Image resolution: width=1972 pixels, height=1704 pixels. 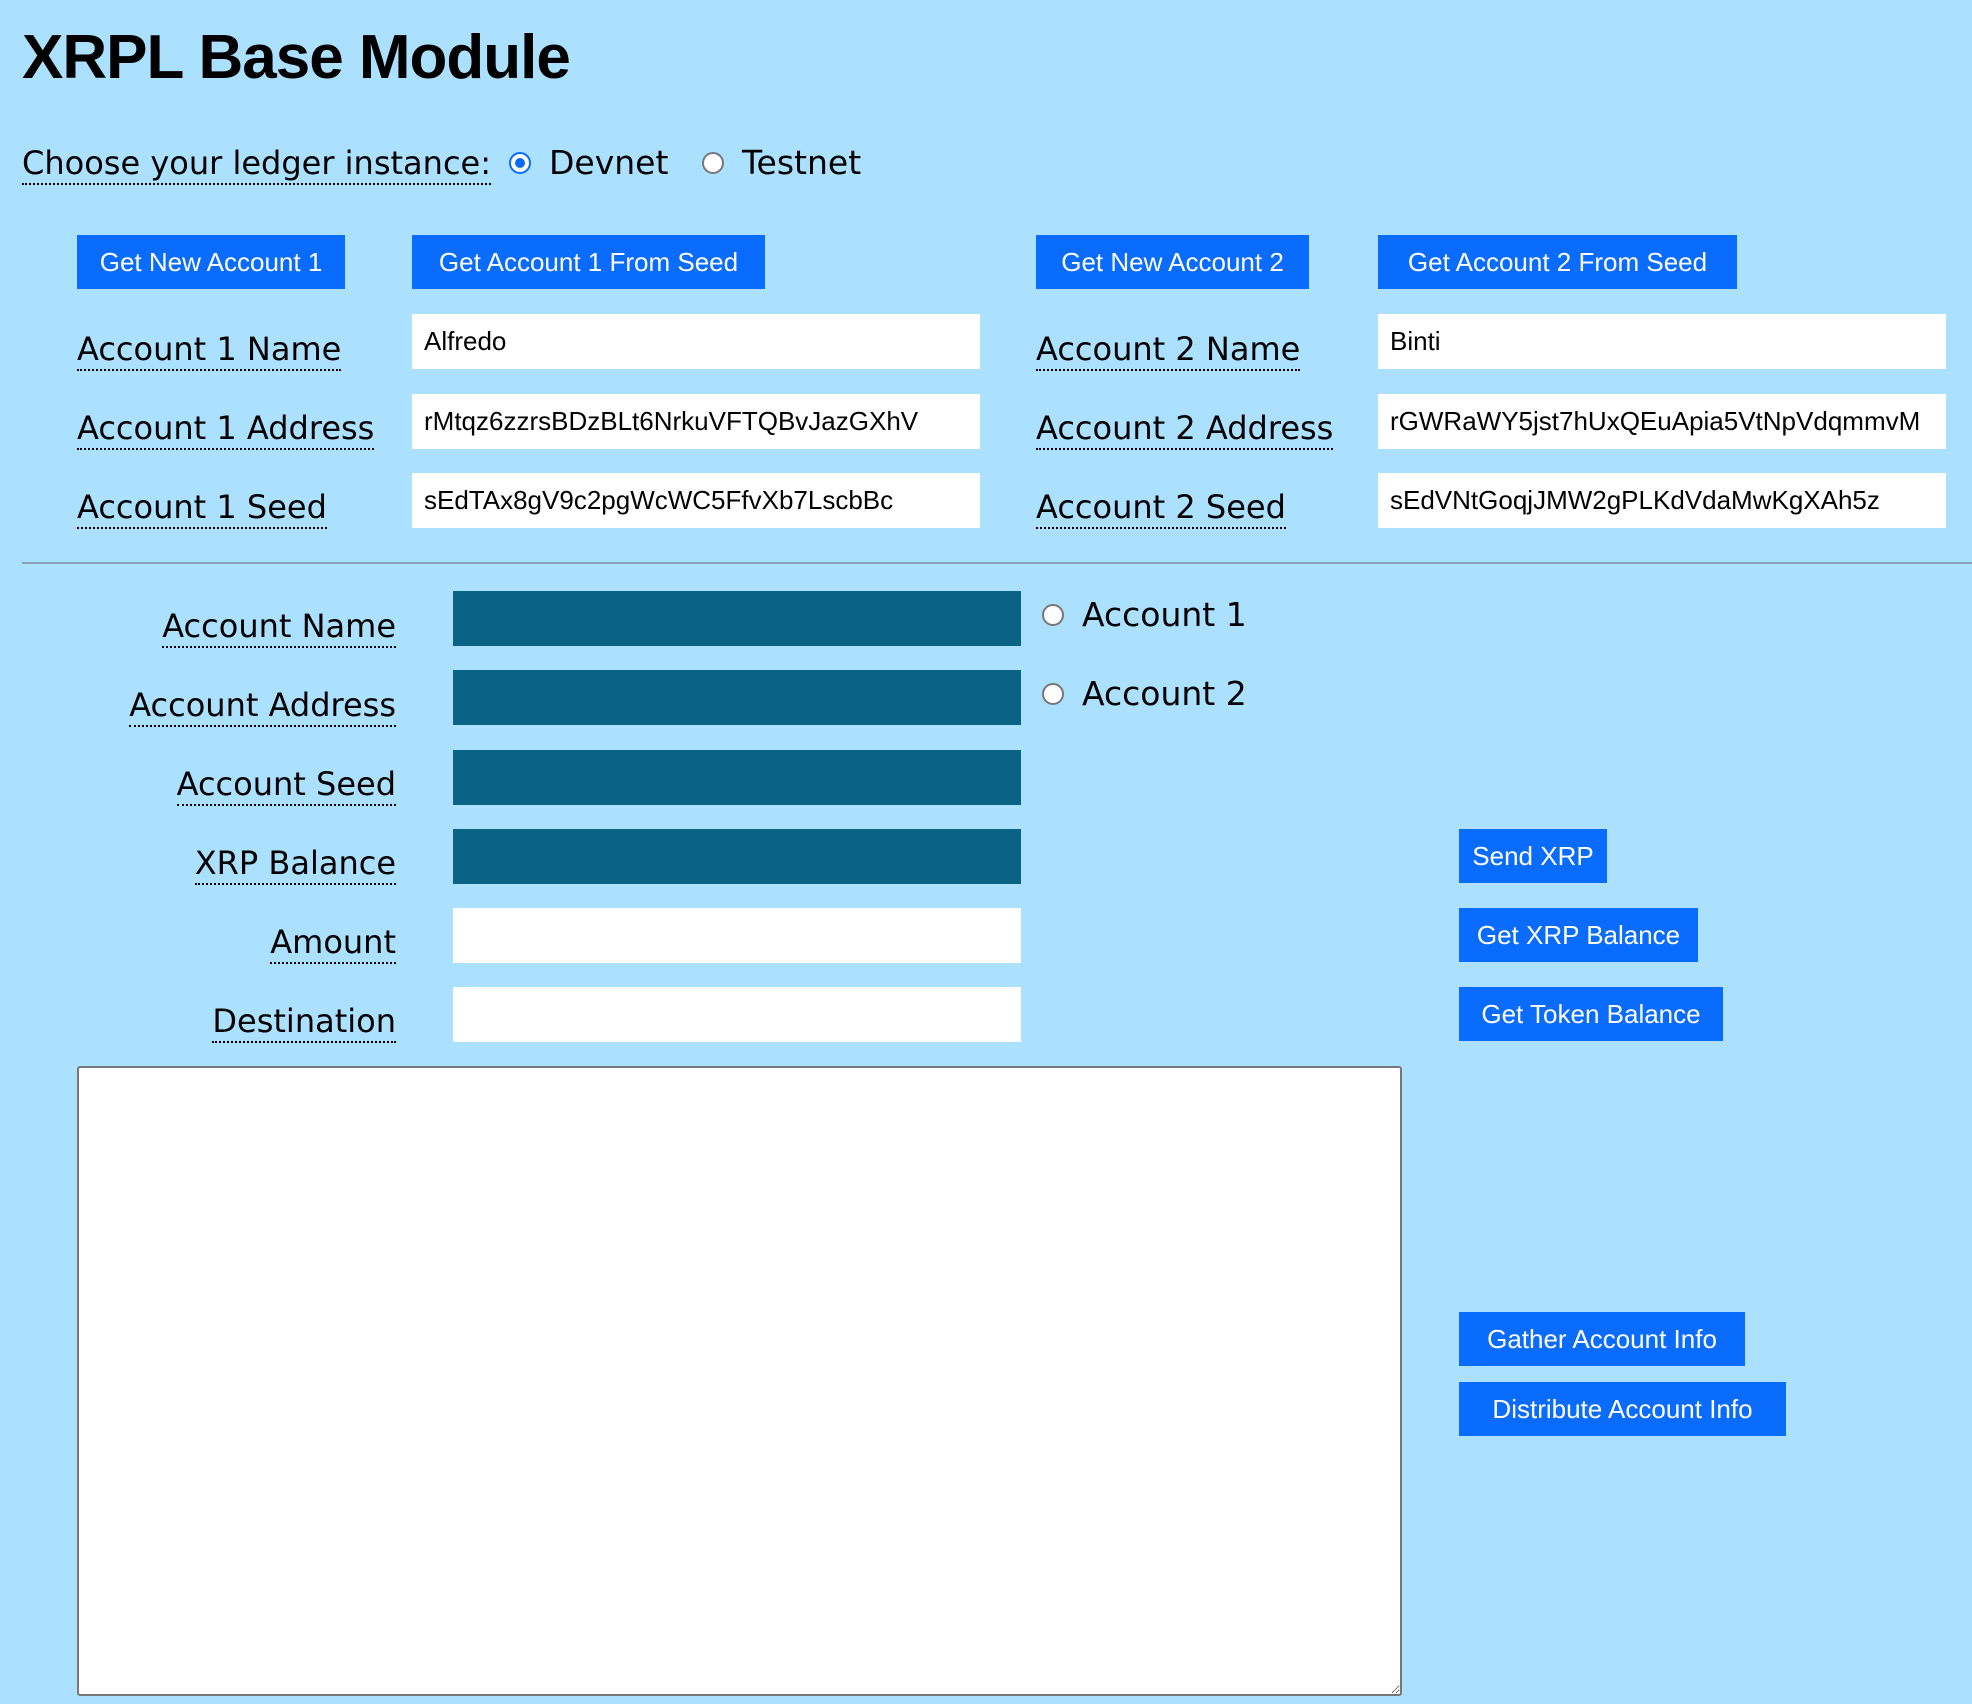 I want to click on destination-input, so click(x=737, y=1014).